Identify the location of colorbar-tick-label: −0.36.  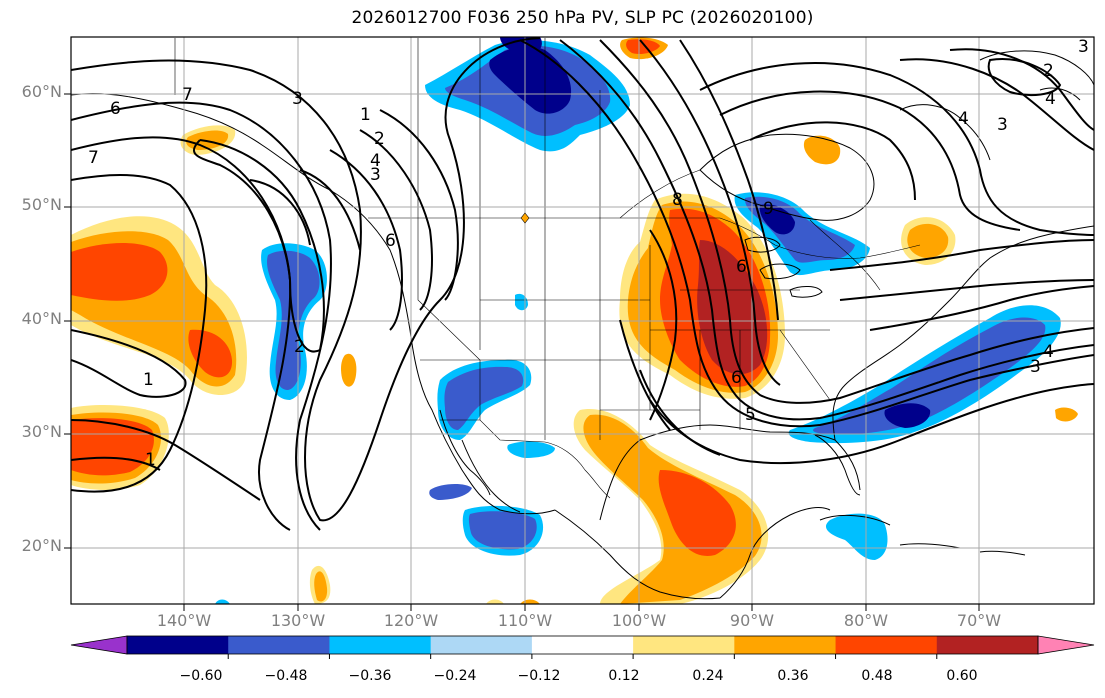
(370, 676).